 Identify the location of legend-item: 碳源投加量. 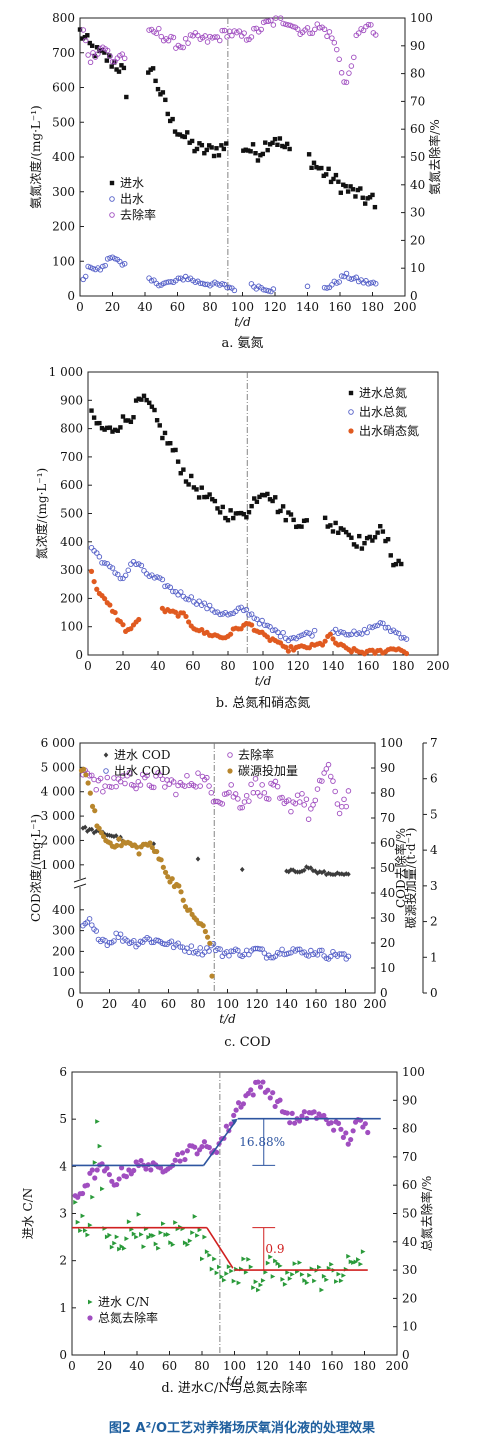
(262, 770).